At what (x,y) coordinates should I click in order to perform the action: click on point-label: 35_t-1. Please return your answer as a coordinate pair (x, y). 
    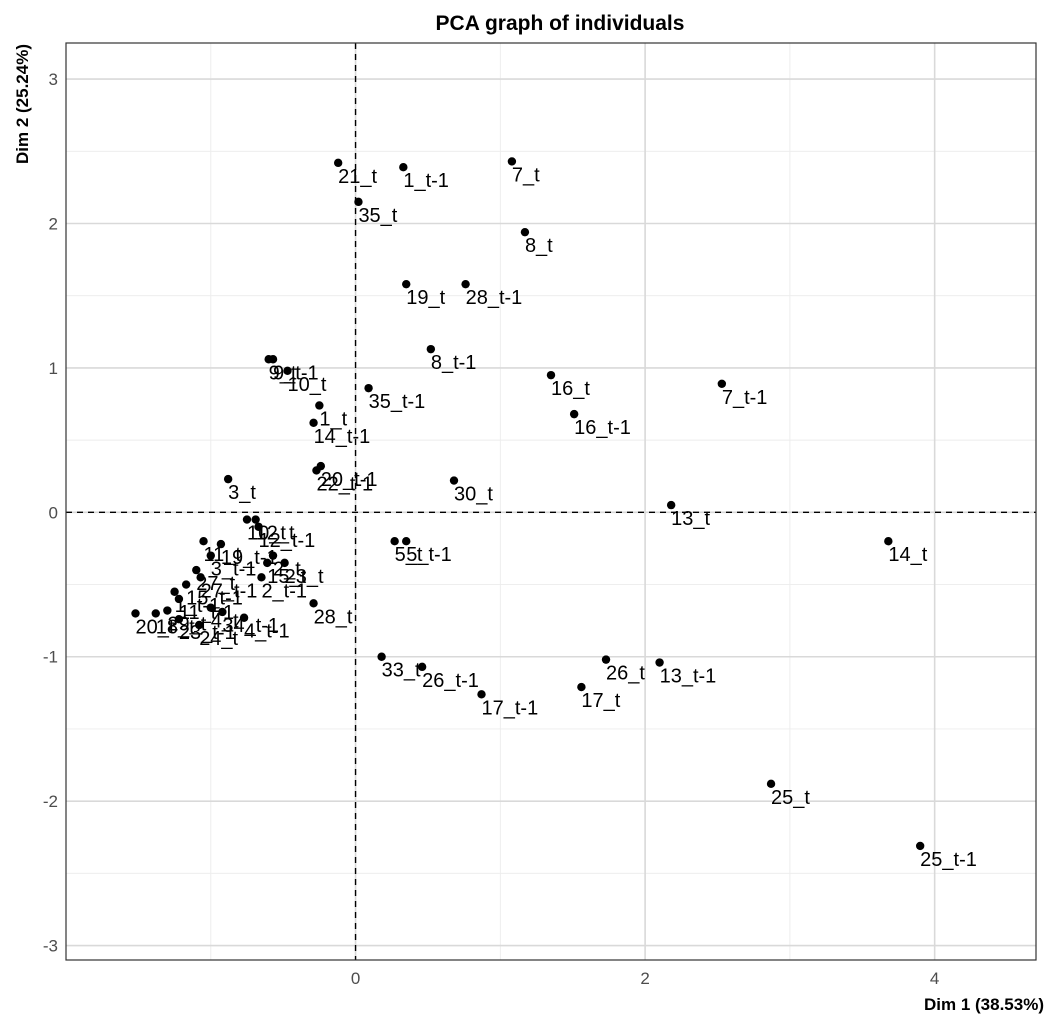
    Looking at the image, I should click on (397, 402).